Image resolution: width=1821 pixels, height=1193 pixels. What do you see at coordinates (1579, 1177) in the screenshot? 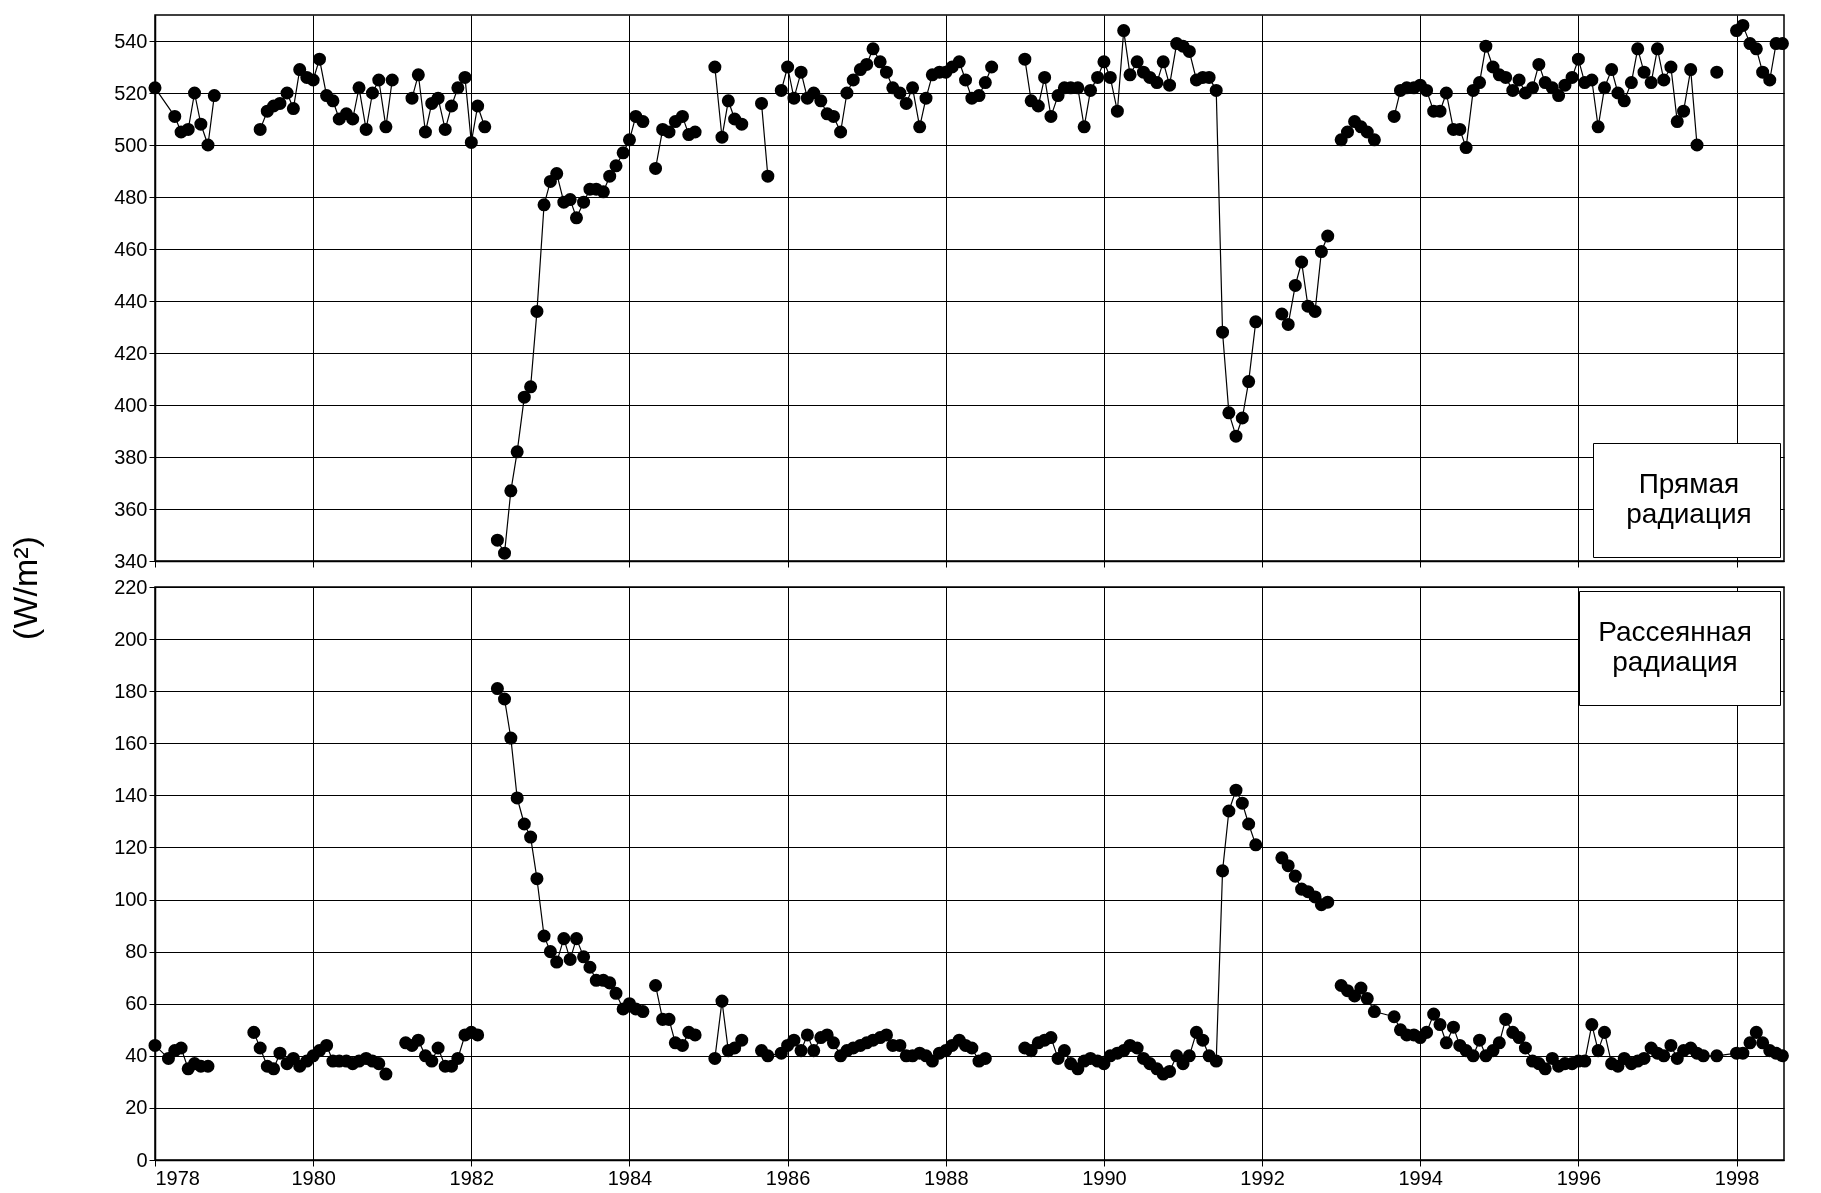
I see `x-tick-label: 1996` at bounding box center [1579, 1177].